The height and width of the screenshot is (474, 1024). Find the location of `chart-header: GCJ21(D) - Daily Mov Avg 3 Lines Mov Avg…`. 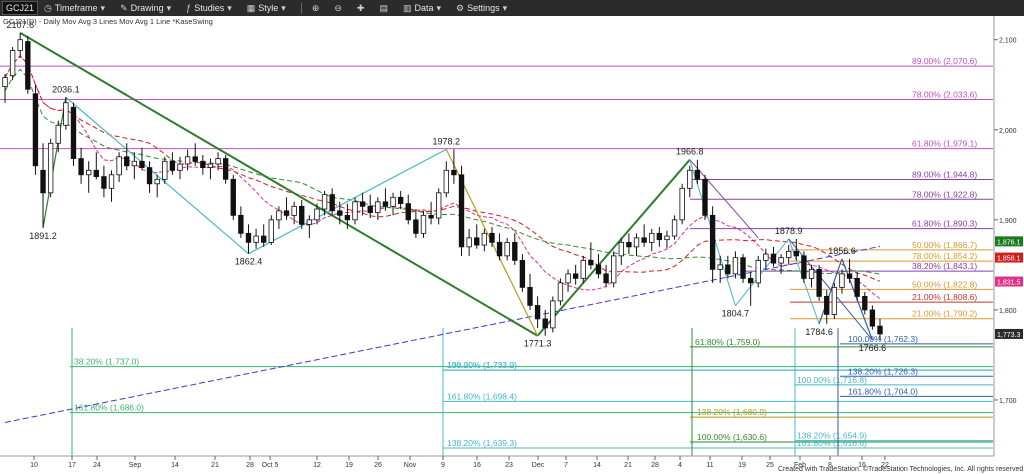

chart-header: GCJ21(D) - Daily Mov Avg 3 Lines Mov Avg… is located at coordinates (108, 21).